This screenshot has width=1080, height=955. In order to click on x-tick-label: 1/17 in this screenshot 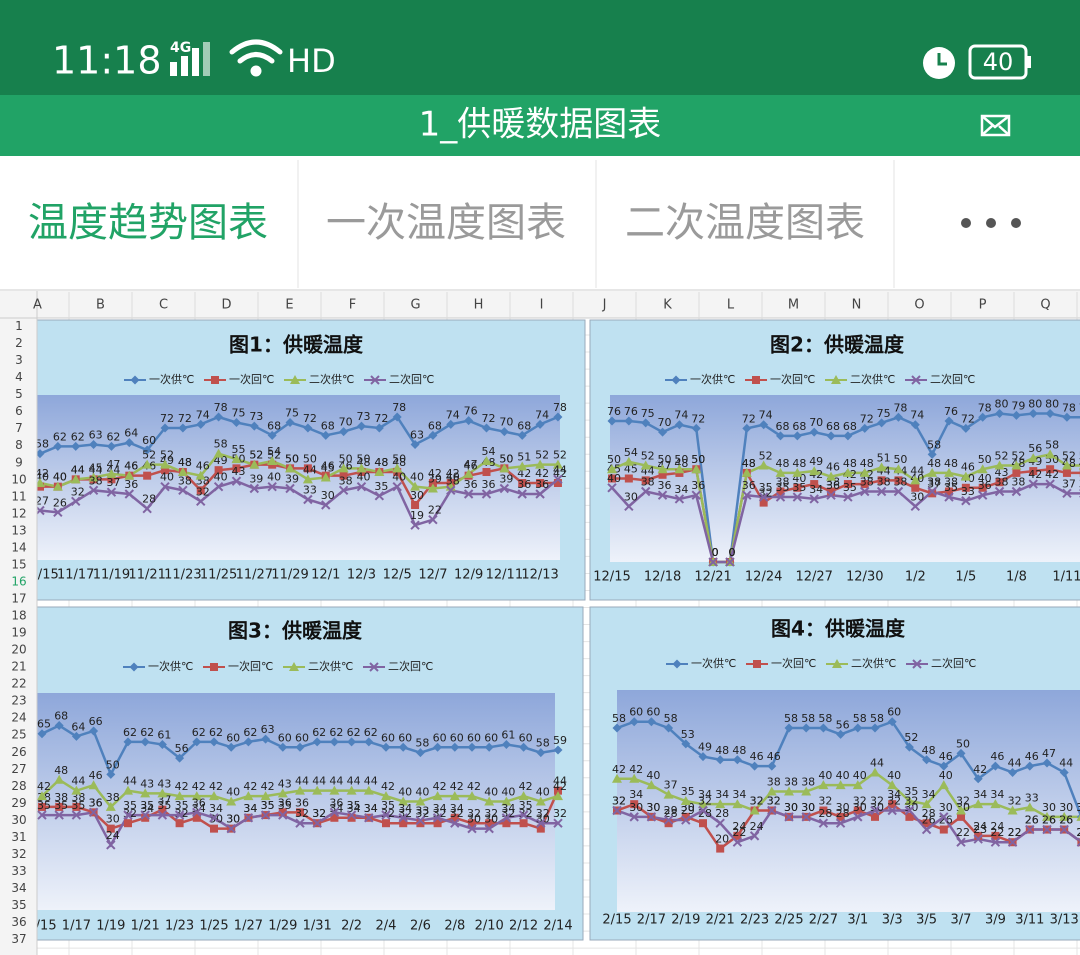, I will do `click(76, 926)`.